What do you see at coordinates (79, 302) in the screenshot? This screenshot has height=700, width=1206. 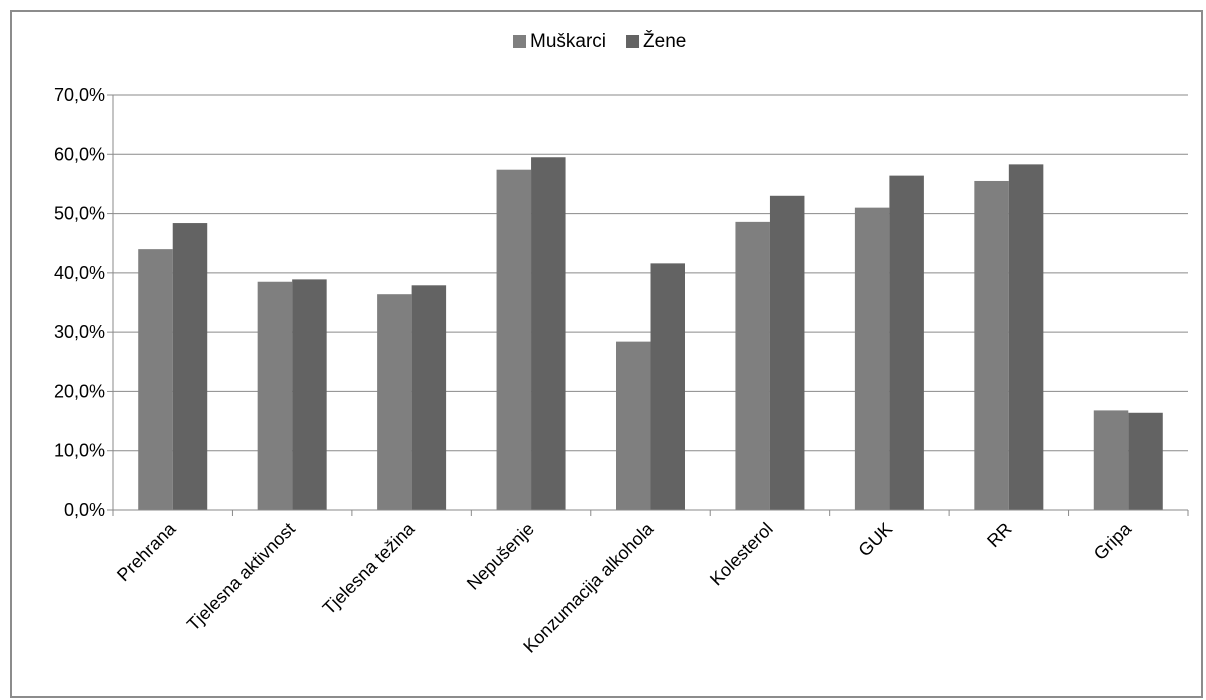 I see `y-axis-tick-labels: 0,0% 10,0% 20,0% 30,0% 40,0% 50,0% 60,0% 70,0%` at bounding box center [79, 302].